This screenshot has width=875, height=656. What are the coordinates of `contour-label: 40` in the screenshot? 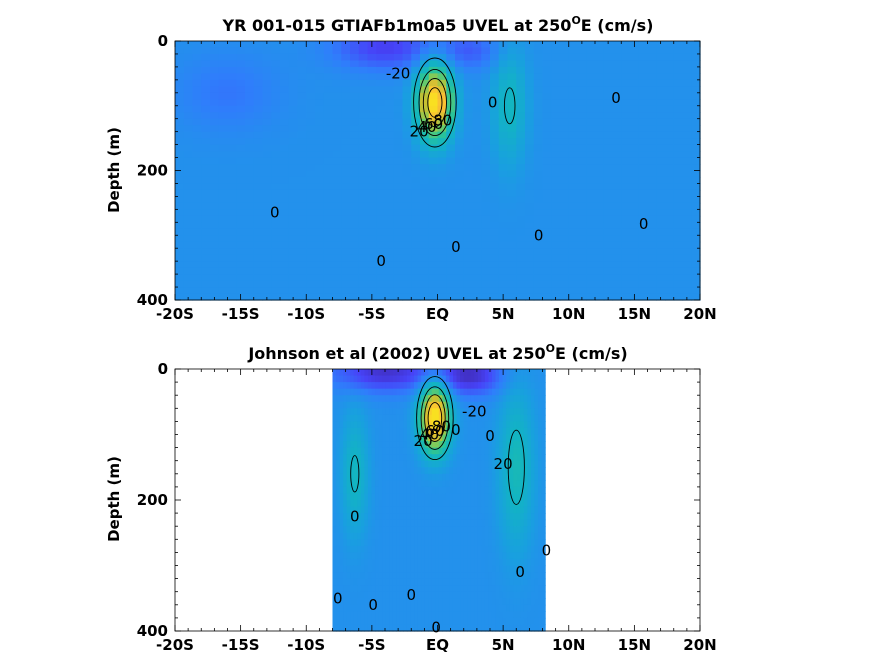 It's located at (426, 127).